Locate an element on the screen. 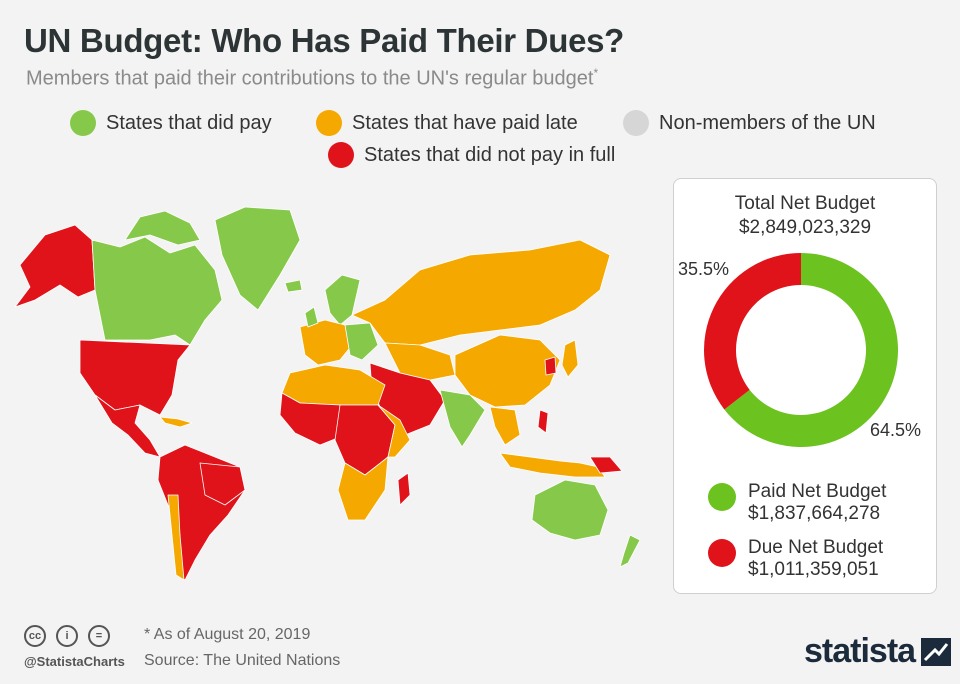 The height and width of the screenshot is (684, 960). legend-due-net-budget: Due Net Budget $1,011,359,051 is located at coordinates (795, 559).